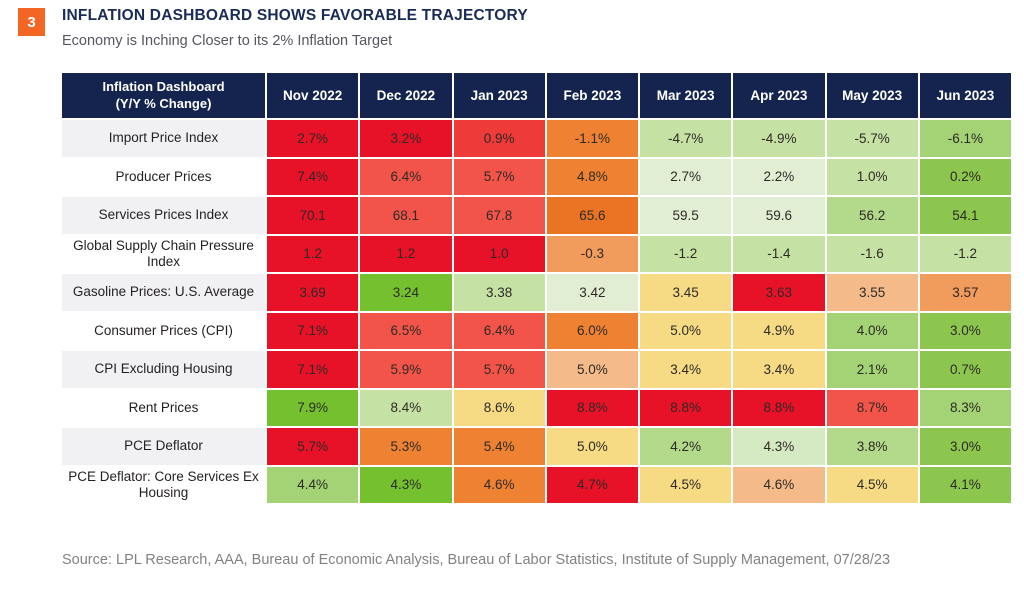 The width and height of the screenshot is (1024, 590). I want to click on heatmap-cell: 8.4%, so click(405, 407).